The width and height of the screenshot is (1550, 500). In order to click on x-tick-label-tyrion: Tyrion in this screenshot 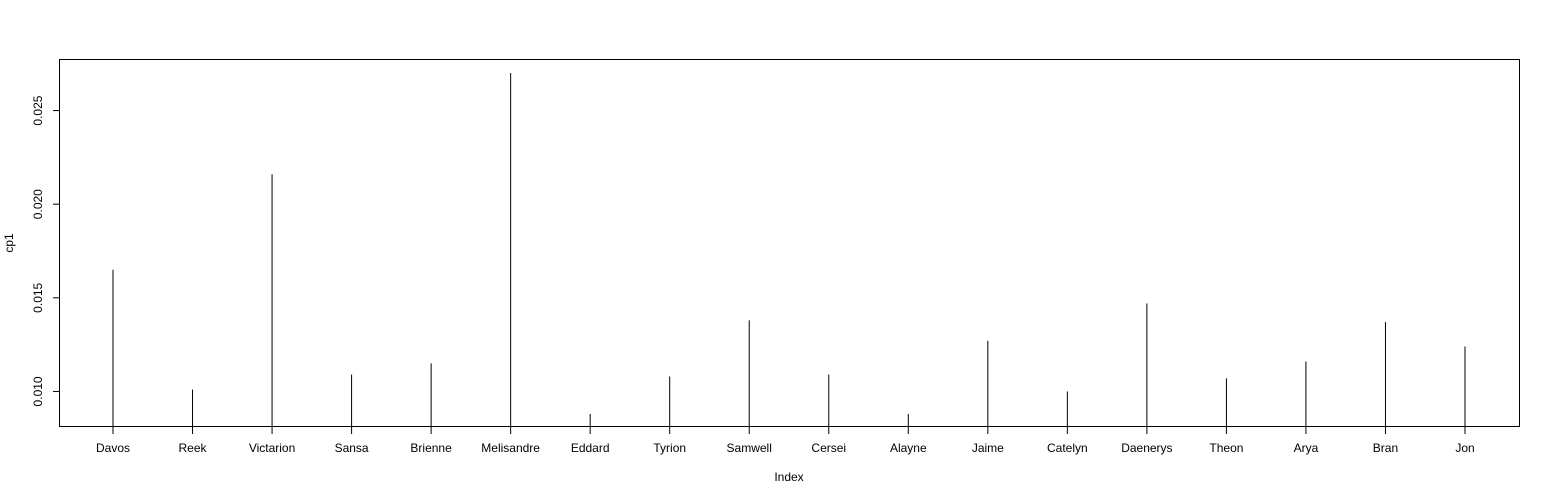, I will do `click(669, 448)`.